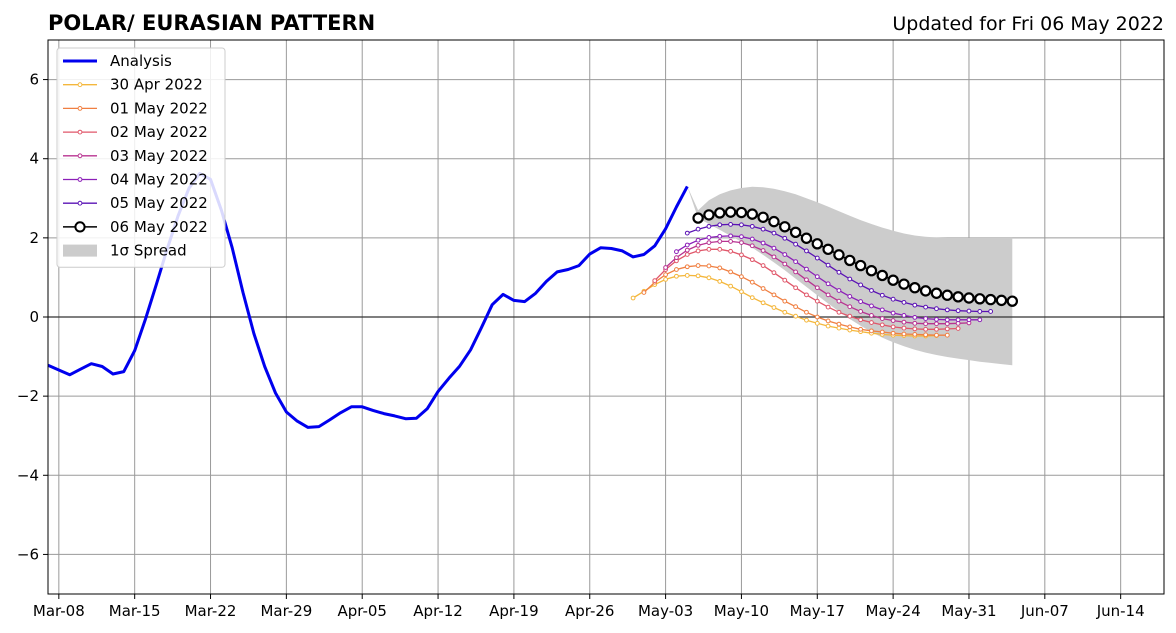  Describe the element at coordinates (159, 203) in the screenshot. I see `legend-label: 05 May 2022` at that location.